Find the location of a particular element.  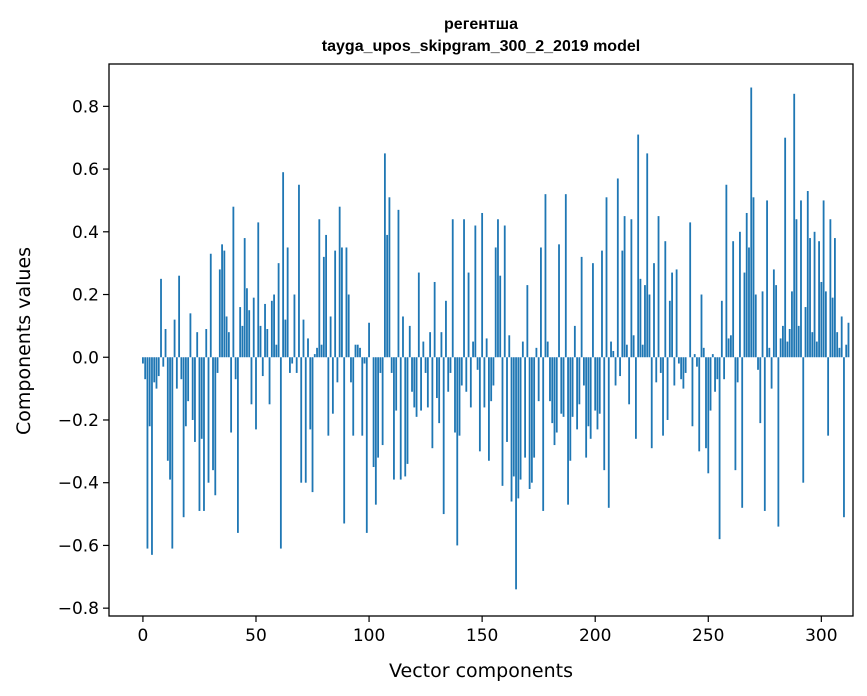

chart-title-line2: tayga_upos_skipgram_300_2_2019 model is located at coordinates (481, 46).